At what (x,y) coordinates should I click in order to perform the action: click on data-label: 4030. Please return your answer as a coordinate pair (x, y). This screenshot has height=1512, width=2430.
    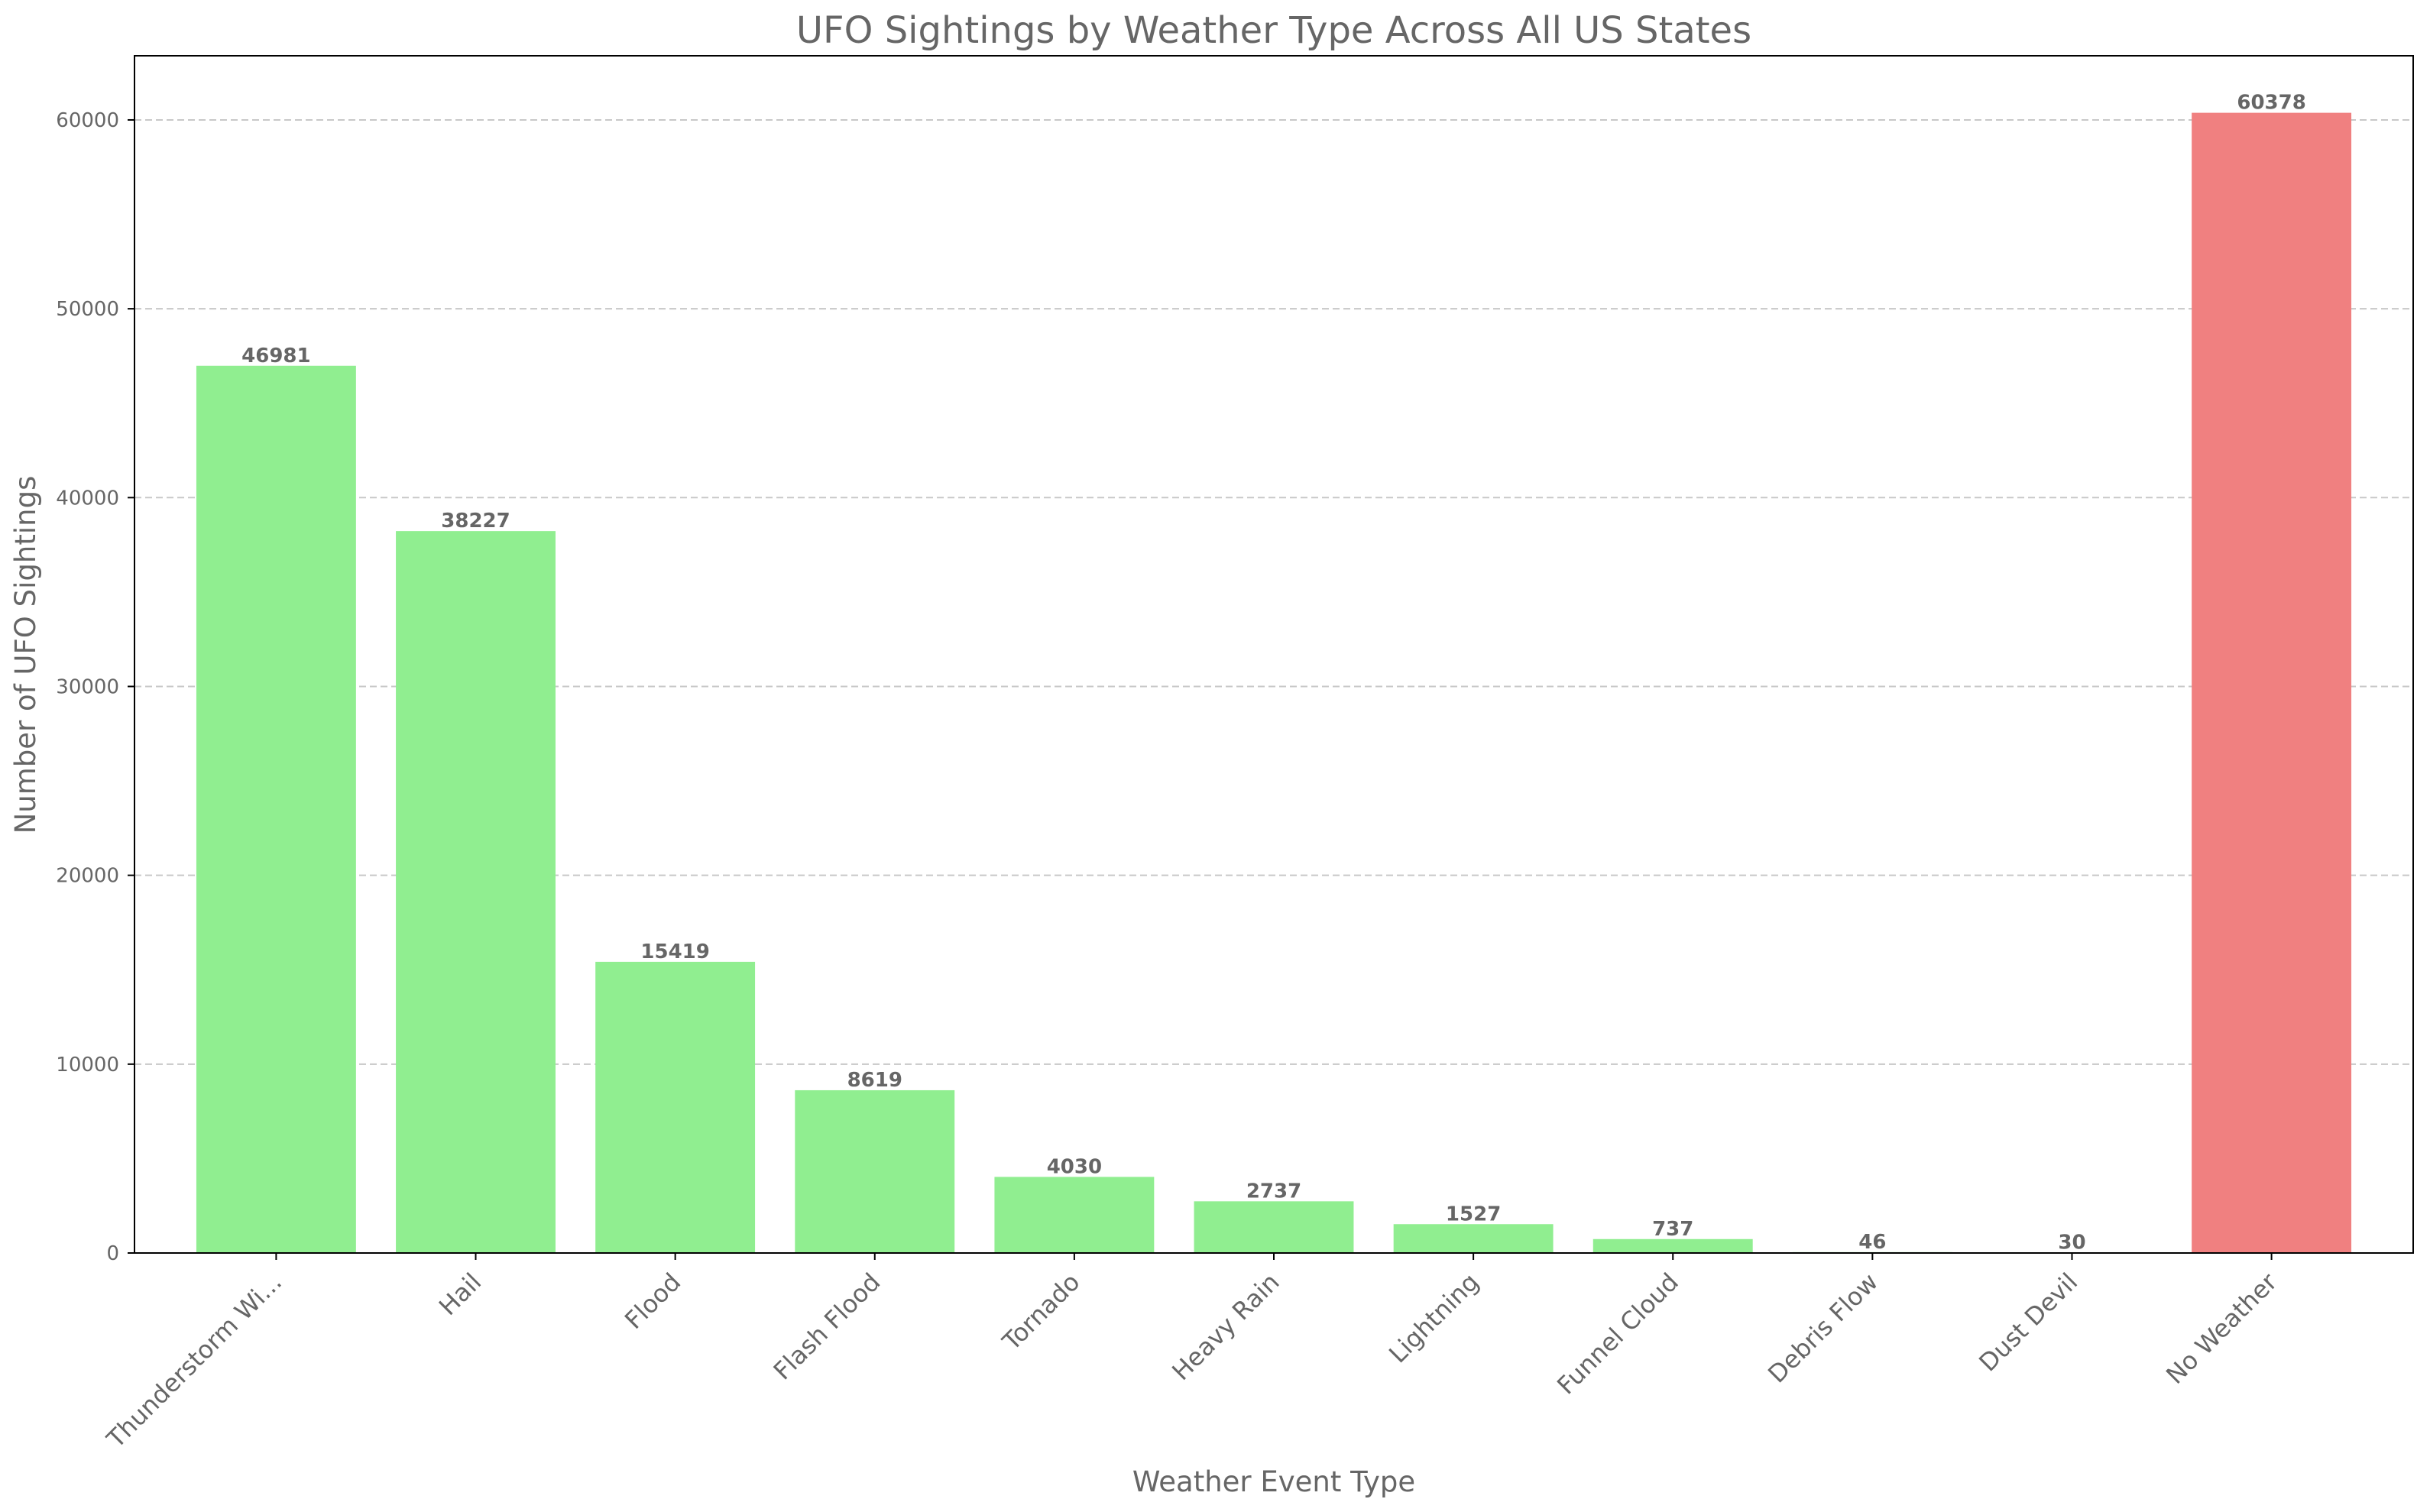
    Looking at the image, I should click on (1074, 1166).